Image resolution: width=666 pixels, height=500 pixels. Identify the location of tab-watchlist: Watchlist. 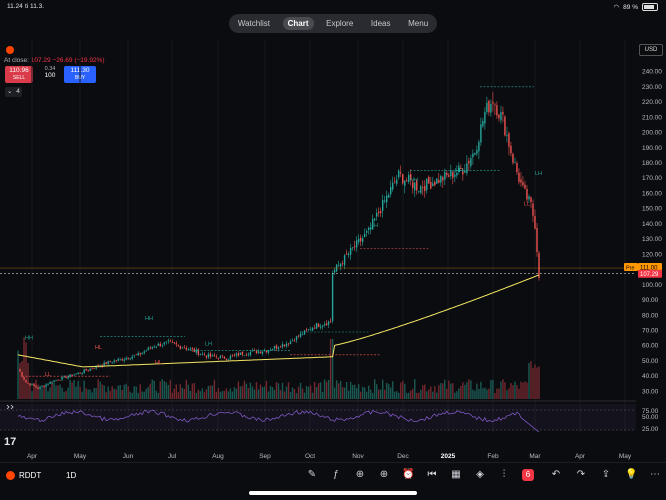
(253, 23).